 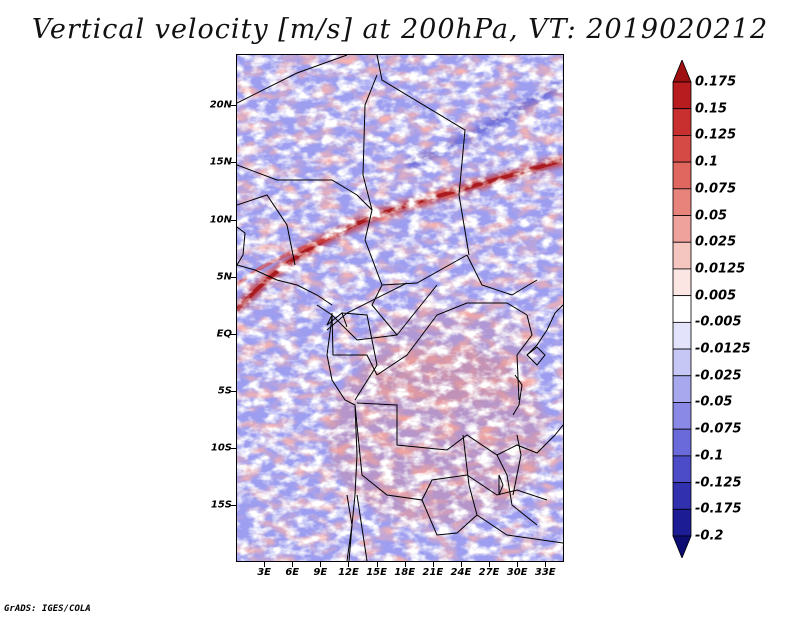 I want to click on colorbar-label: -0.025, so click(x=718, y=376).